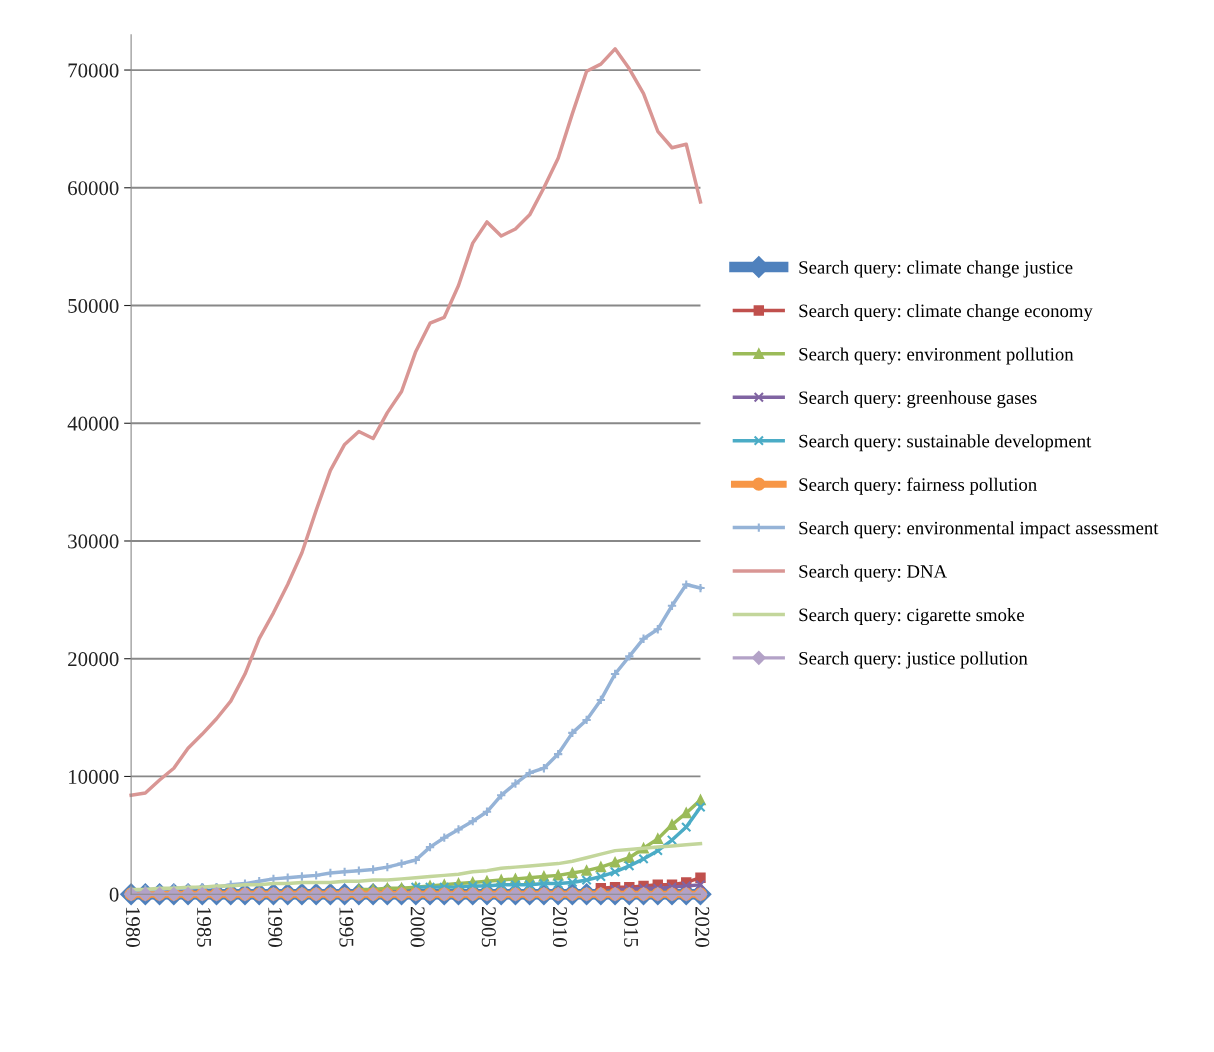 This screenshot has height=1052, width=1214. Describe the element at coordinates (93, 541) in the screenshot. I see `y-tick-label: 30000` at that location.